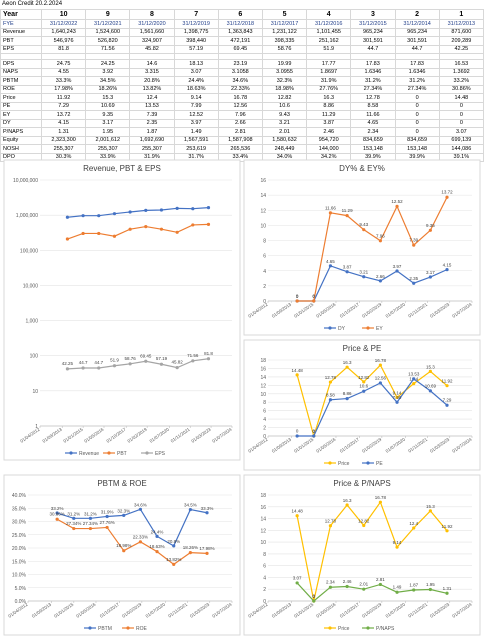 Image resolution: width=484 pixels, height=640 pixels. Describe the element at coordinates (21, 602) in the screenshot. I see `y-tick-label: 0.0%` at that location.